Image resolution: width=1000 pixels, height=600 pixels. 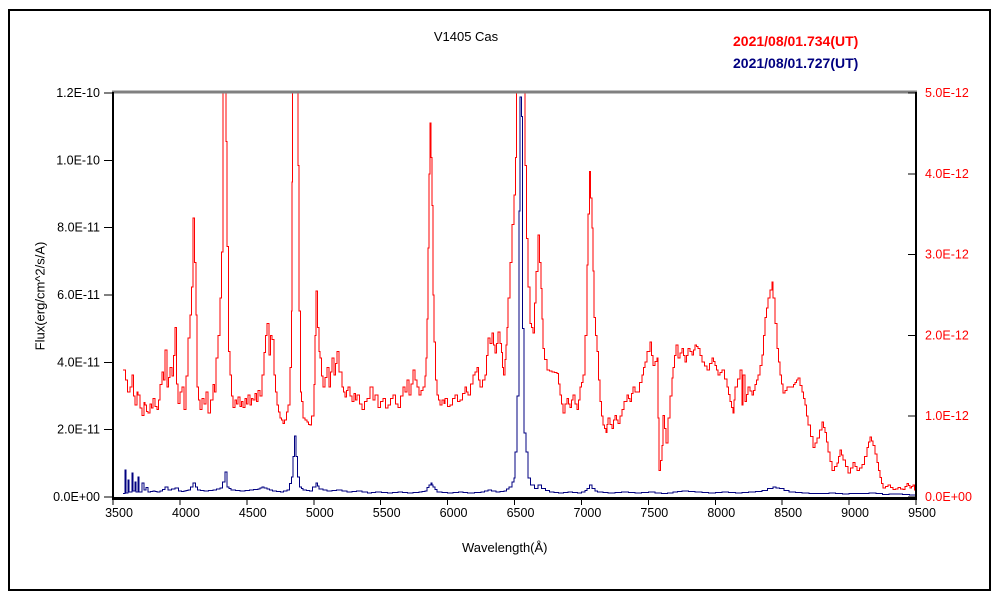 I want to click on x-tick-label: 8000, so click(x=721, y=513).